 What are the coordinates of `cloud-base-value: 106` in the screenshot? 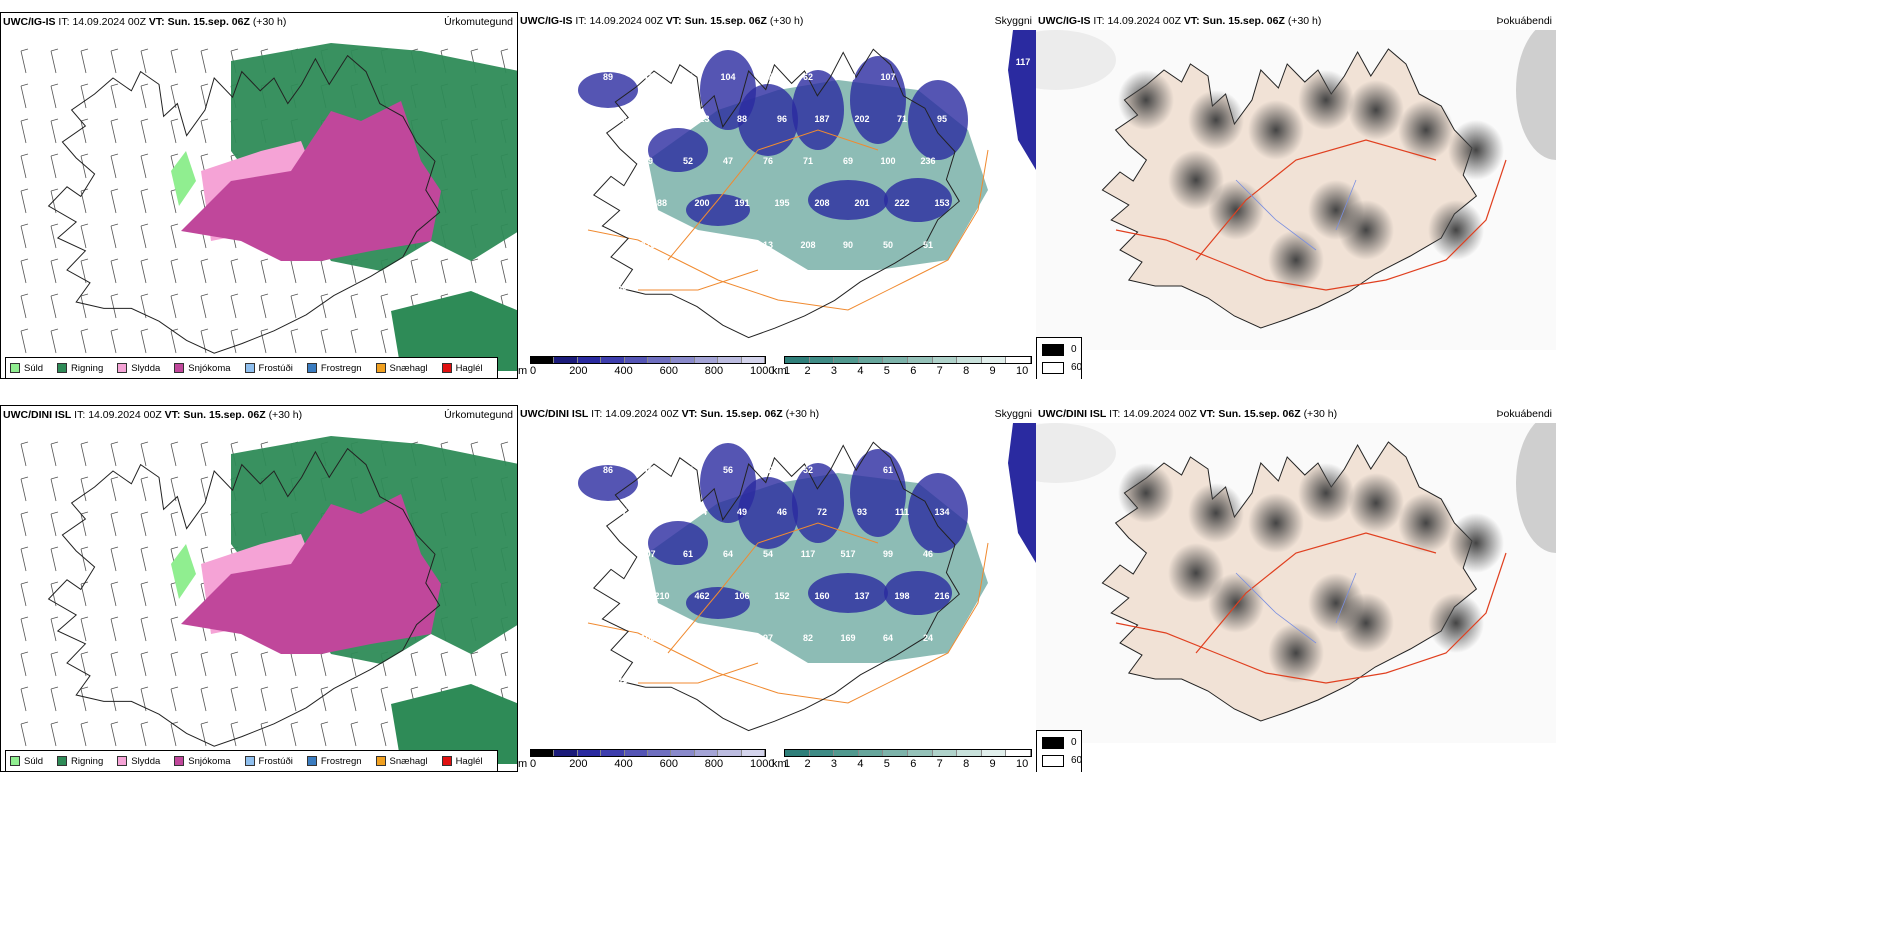 It's located at (741, 596).